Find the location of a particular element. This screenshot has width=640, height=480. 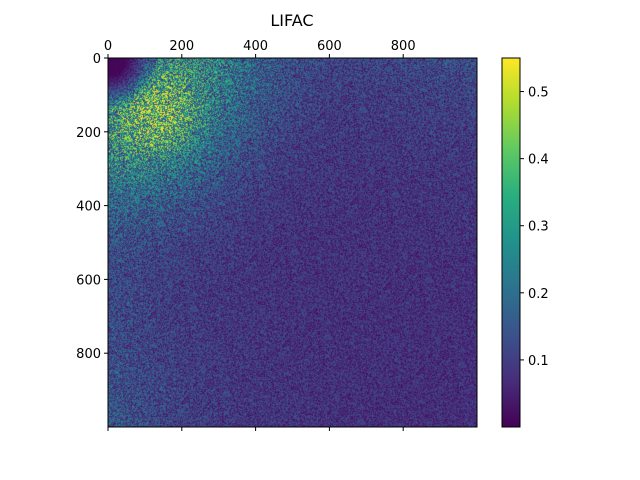

colorbar-ticks: 0.1 0.2 0.3 0.4 0.5 is located at coordinates (534, 227).